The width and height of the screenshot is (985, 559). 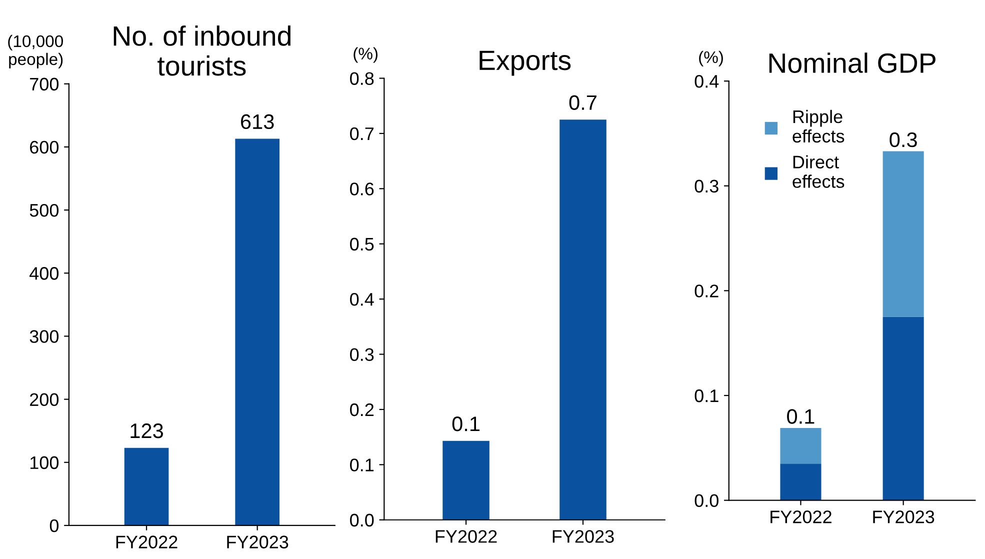 What do you see at coordinates (202, 50) in the screenshot?
I see `chart-title: No. of inbound tourists` at bounding box center [202, 50].